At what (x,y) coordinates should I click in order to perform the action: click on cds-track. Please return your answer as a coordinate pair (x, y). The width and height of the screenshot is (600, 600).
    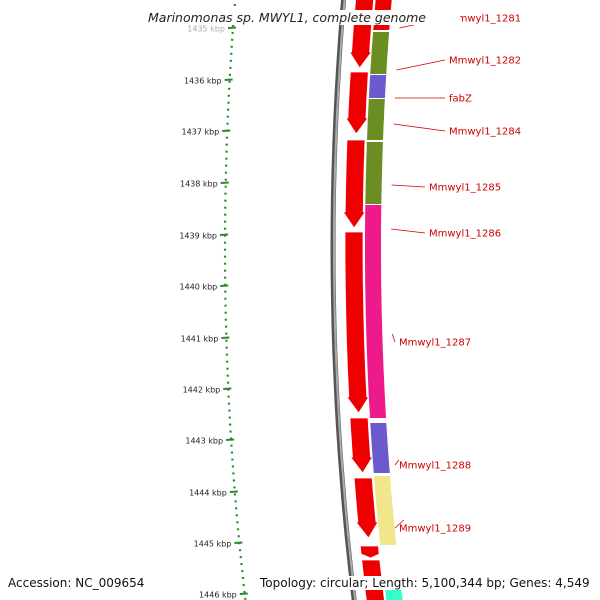
    Looking at the image, I should click on (363, 300).